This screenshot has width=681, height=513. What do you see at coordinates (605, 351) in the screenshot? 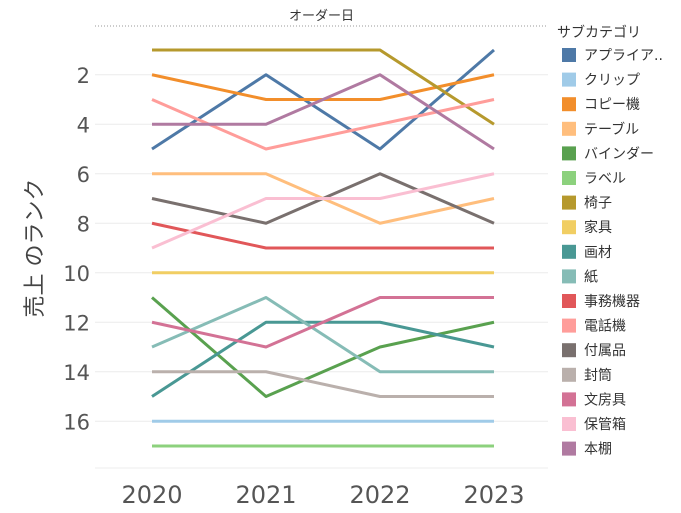
I see `legend-label: 付属品` at bounding box center [605, 351].